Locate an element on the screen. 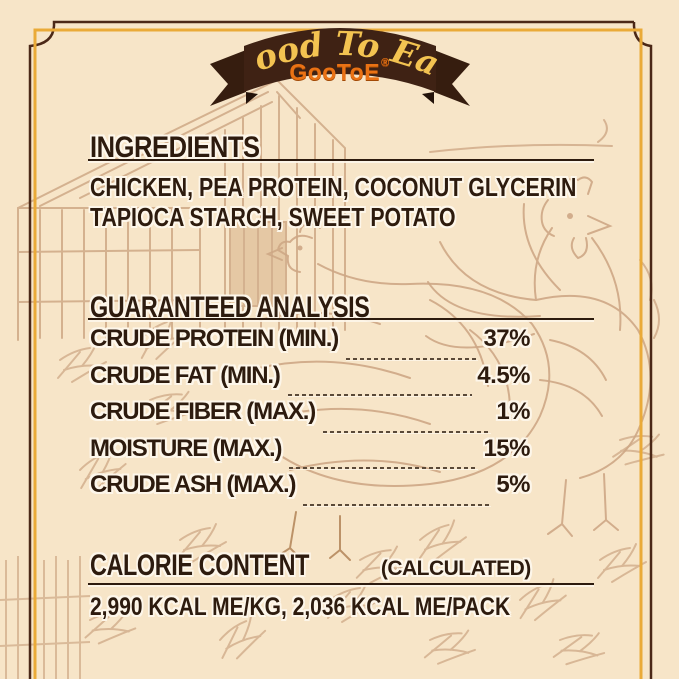 This screenshot has height=679, width=679. ingredients-line-1: CHICKEN, PEA PROTEIN, COCONUT GLYCERIN is located at coordinates (333, 187).